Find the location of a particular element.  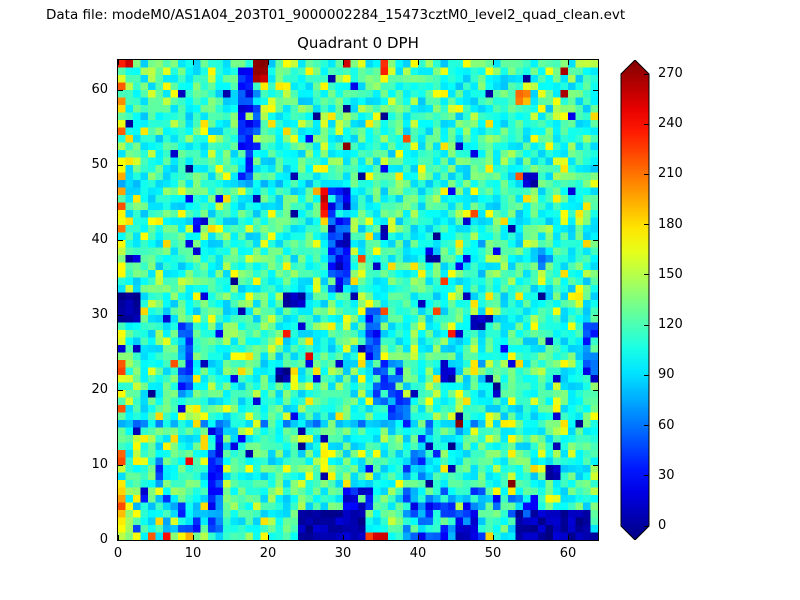

y-tick-label: 10 is located at coordinates (99, 464).